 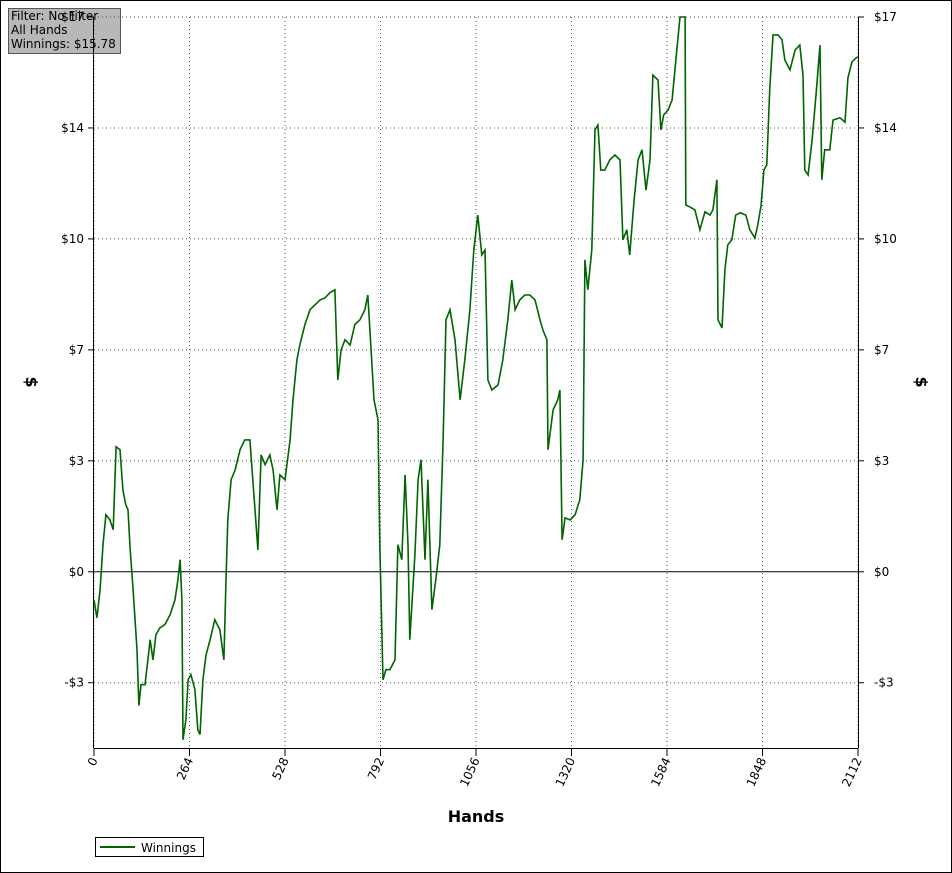 What do you see at coordinates (881, 350) in the screenshot?
I see `y2-tick-label: $7` at bounding box center [881, 350].